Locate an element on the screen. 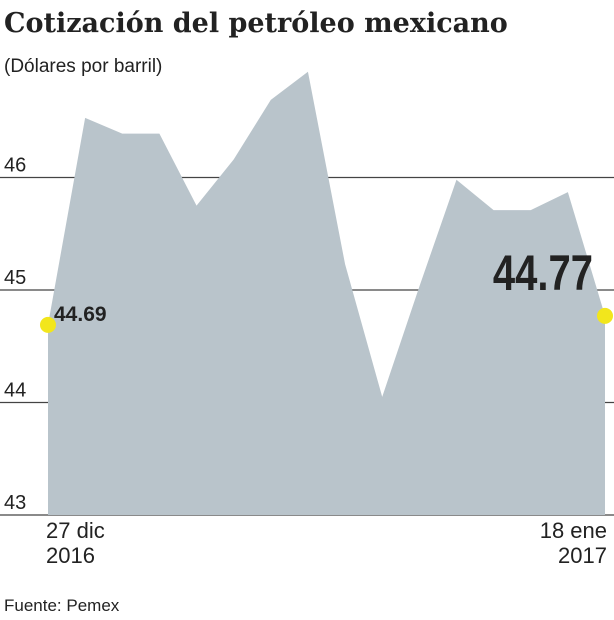  chart-subtitle: (Dólares por barril) is located at coordinates (83, 66).